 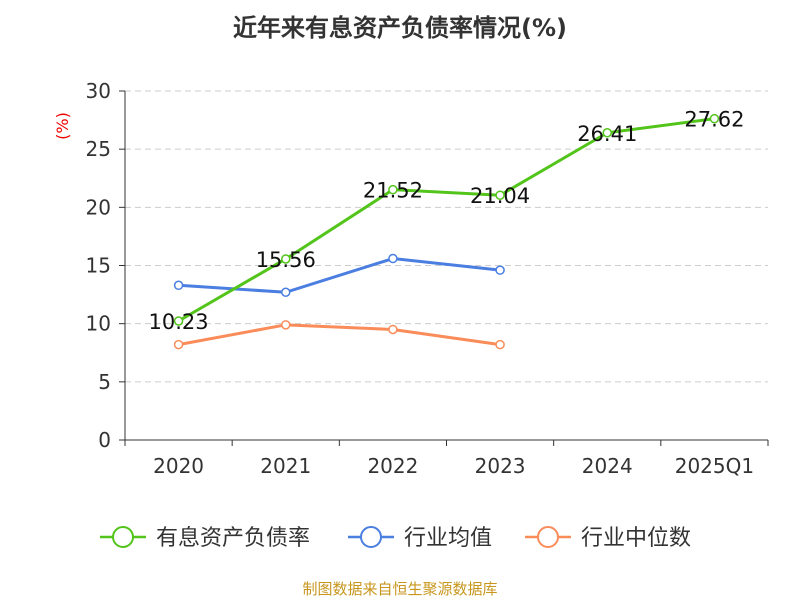 What do you see at coordinates (62, 126) in the screenshot?
I see `y-axis-label: (%)` at bounding box center [62, 126].